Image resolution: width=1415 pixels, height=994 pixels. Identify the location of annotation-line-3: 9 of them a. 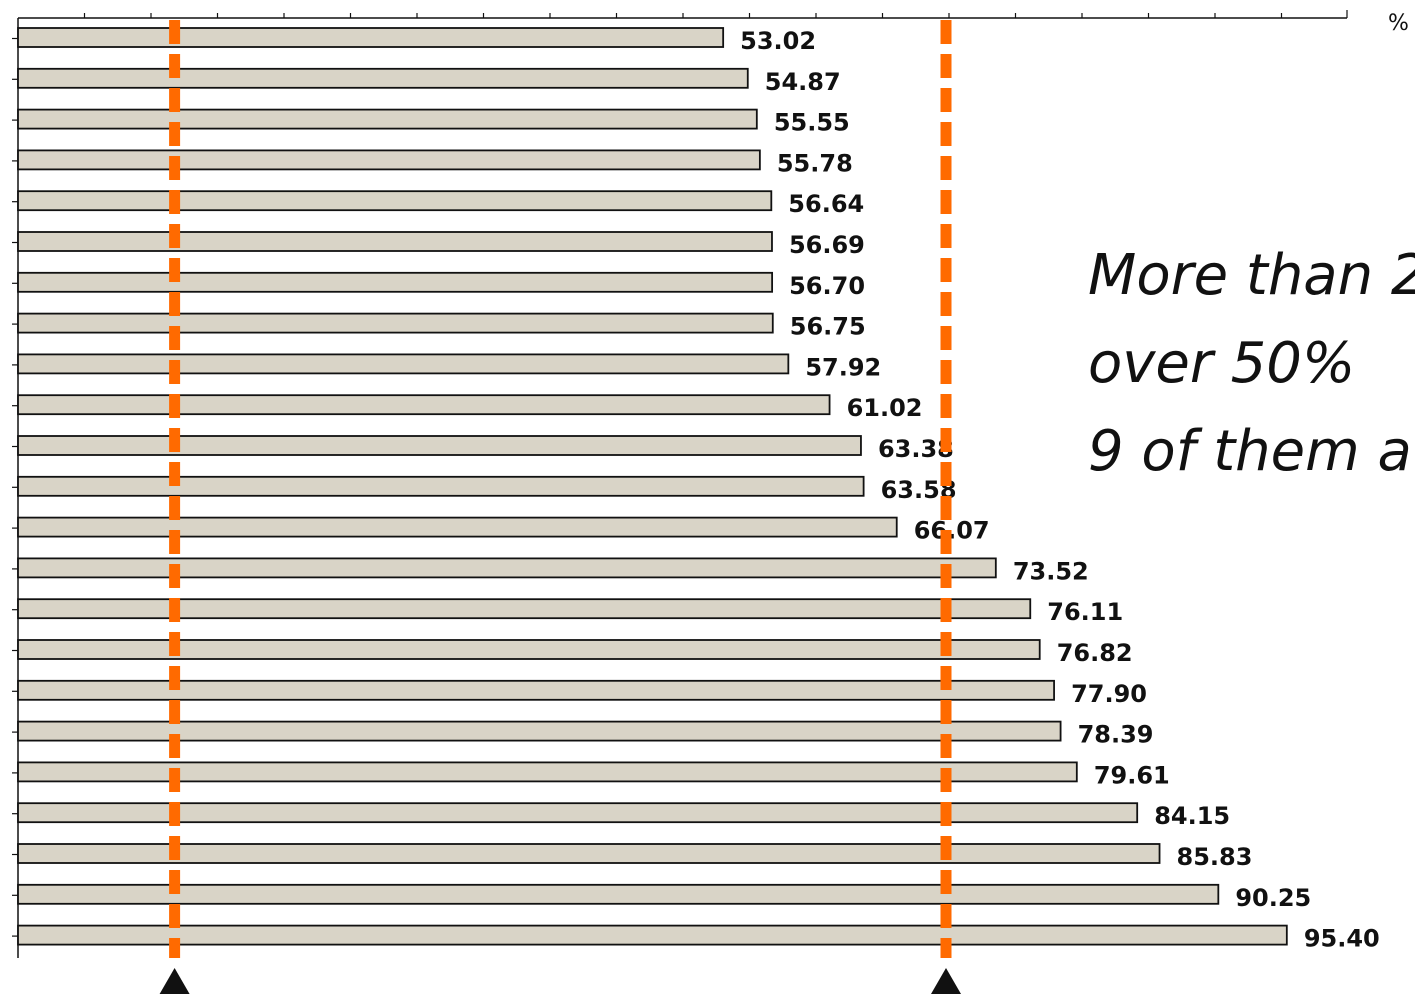
(1250, 451).